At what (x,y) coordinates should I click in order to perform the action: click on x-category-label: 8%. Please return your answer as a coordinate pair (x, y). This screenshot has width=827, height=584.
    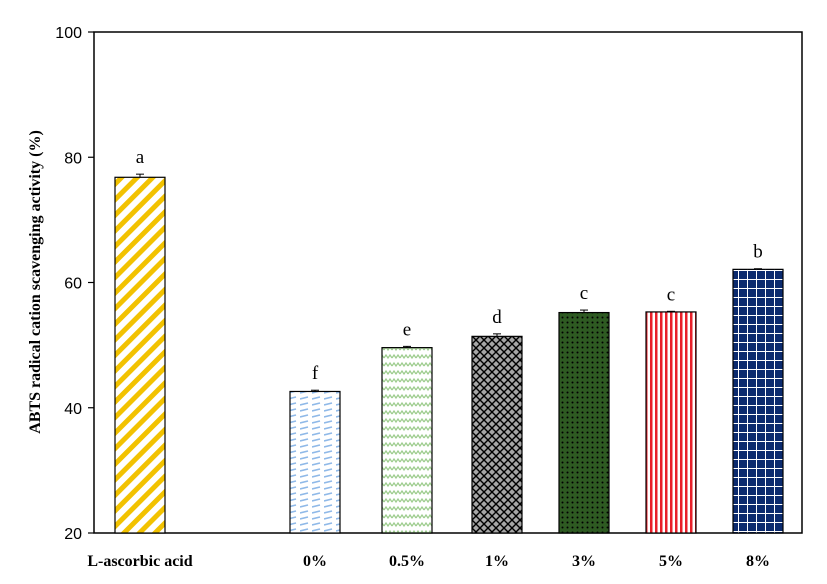
    Looking at the image, I should click on (758, 561).